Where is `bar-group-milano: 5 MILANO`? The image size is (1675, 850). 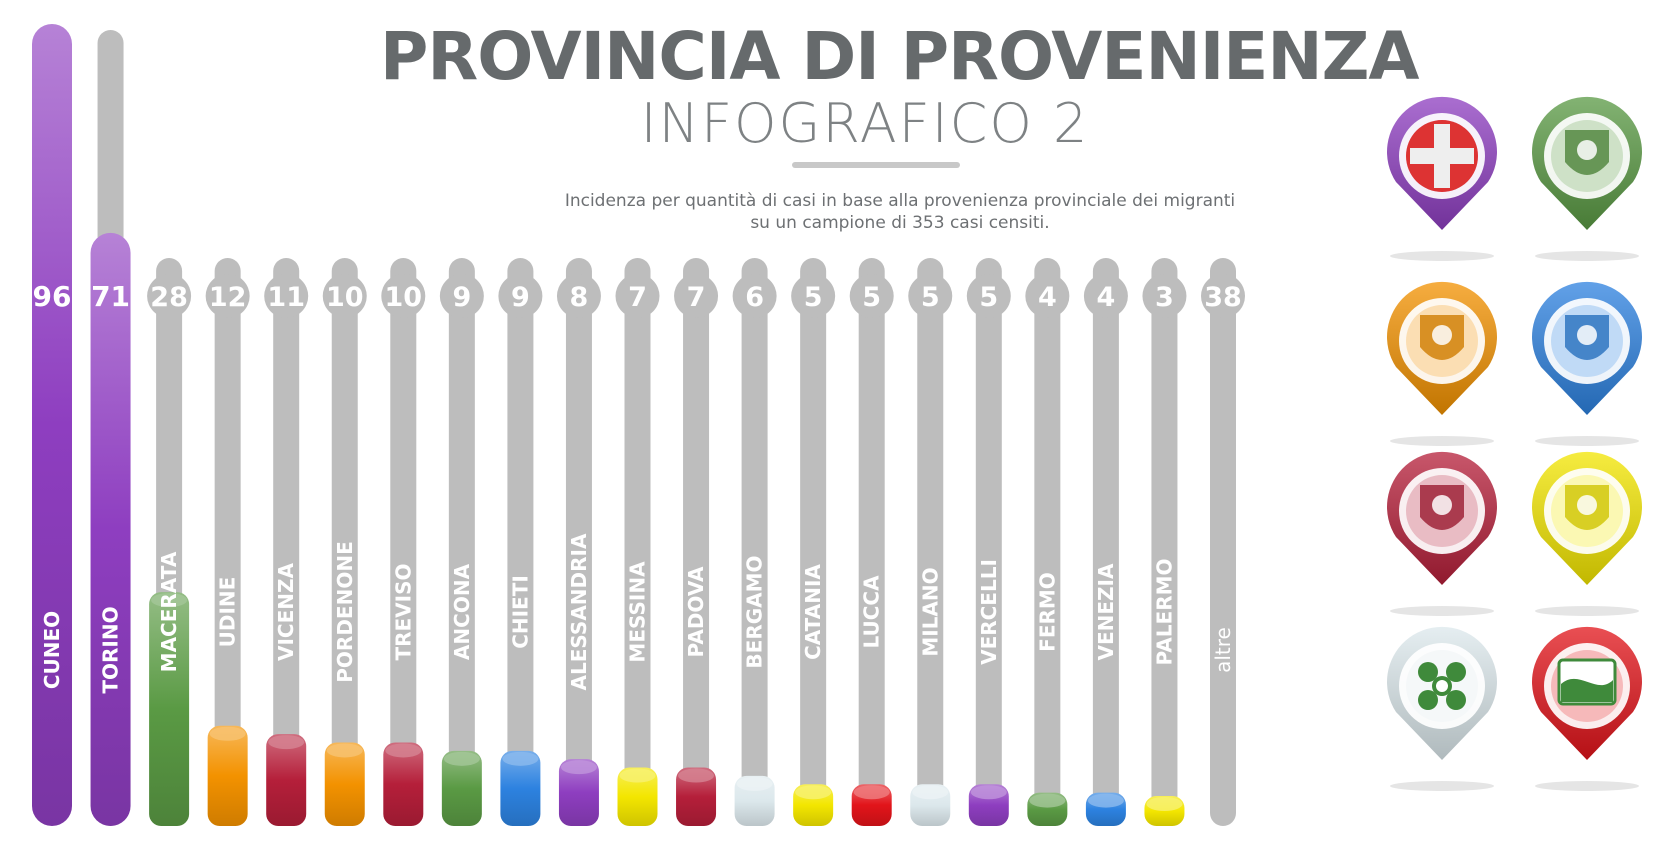
bar-group-milano: 5 MILANO is located at coordinates (930, 542).